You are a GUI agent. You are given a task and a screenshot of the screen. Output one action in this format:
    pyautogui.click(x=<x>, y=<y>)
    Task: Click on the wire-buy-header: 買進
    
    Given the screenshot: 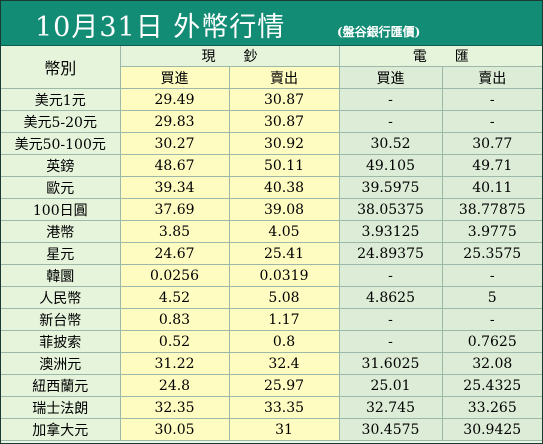 What is the action you would take?
    pyautogui.click(x=391, y=77)
    